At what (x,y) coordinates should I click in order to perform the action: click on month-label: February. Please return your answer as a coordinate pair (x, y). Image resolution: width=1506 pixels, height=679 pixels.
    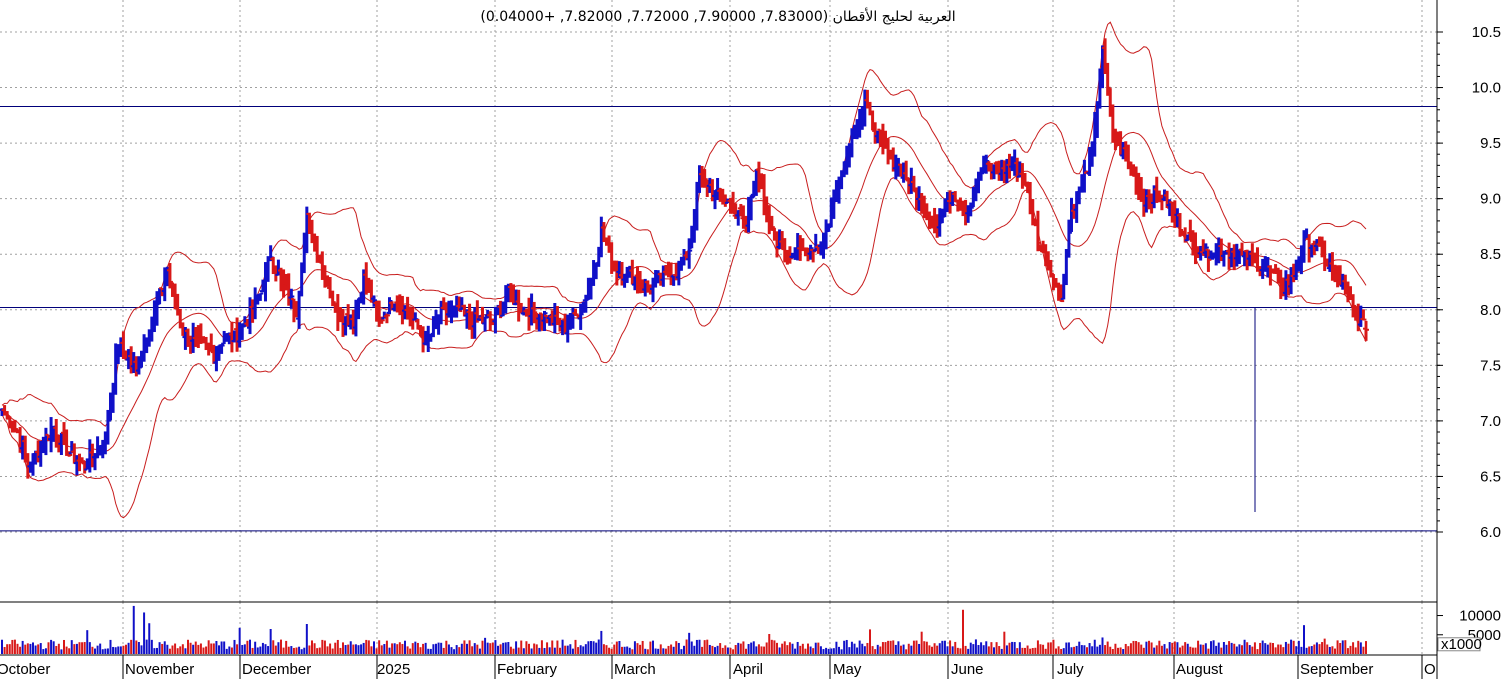
    Looking at the image, I should click on (527, 669).